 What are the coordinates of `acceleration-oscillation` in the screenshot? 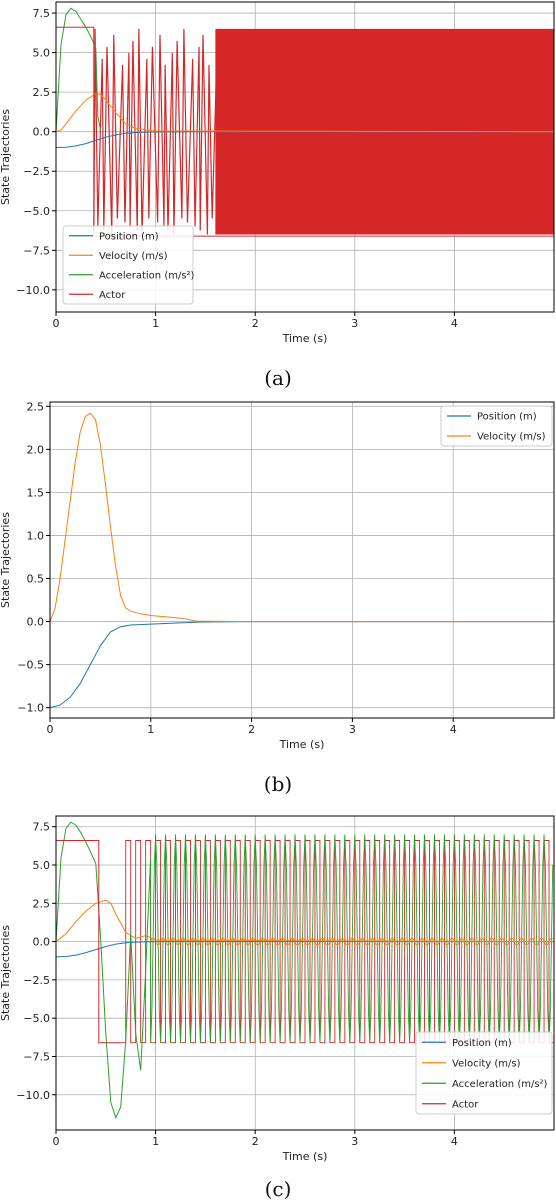 It's located at (352, 938).